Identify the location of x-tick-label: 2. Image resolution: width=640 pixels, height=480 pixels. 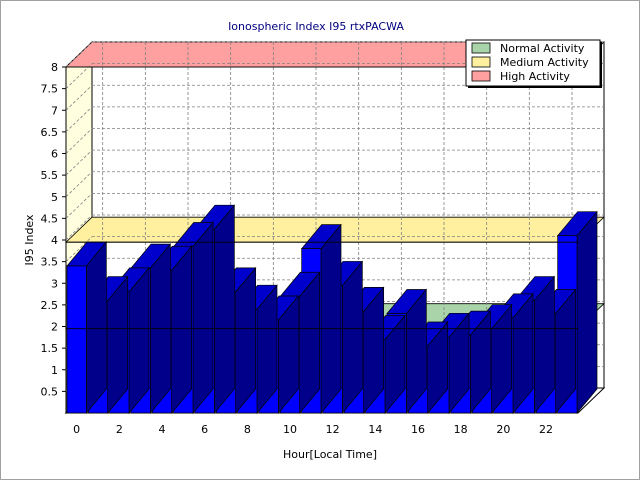
(119, 429).